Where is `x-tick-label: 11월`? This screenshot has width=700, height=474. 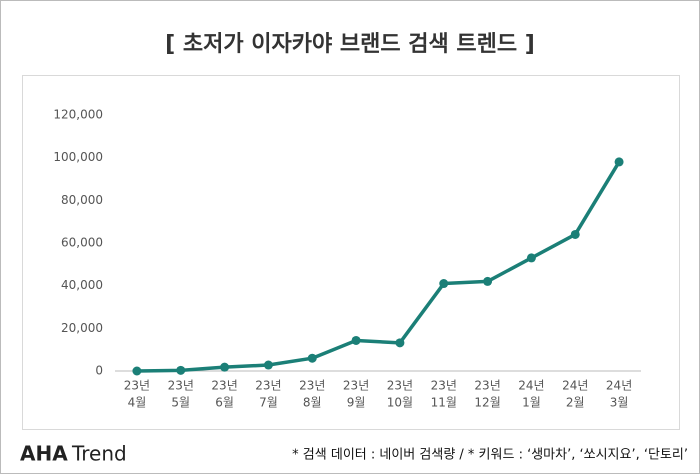 x-tick-label: 11월 is located at coordinates (444, 403).